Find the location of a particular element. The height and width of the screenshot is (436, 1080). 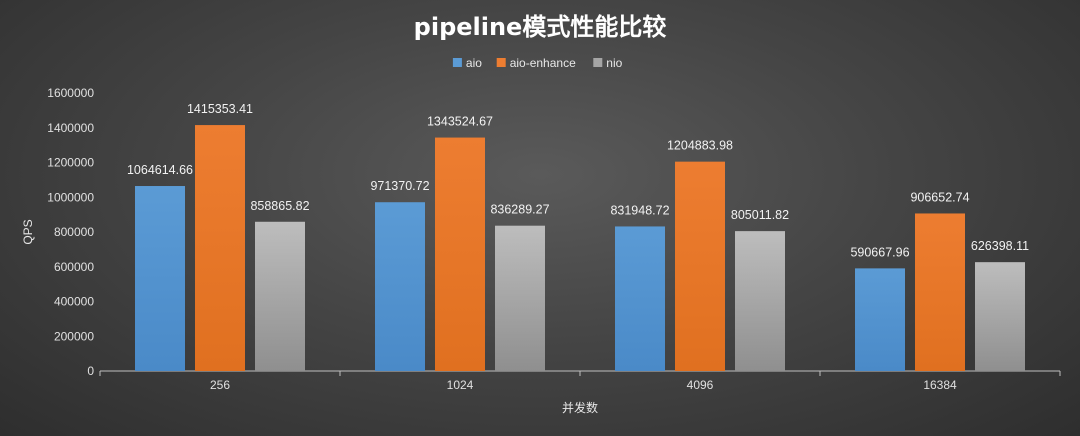

x-axis: 256 1024 4096 16384 is located at coordinates (580, 381).